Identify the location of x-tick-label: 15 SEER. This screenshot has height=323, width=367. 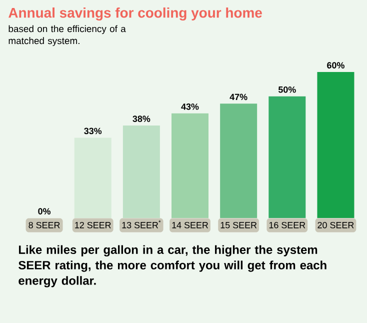
(238, 225).